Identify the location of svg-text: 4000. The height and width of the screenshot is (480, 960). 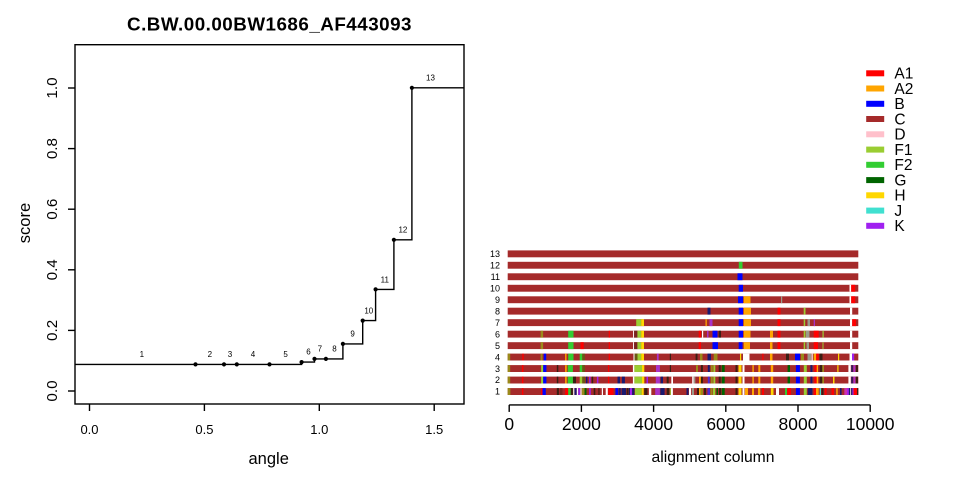
(653, 424).